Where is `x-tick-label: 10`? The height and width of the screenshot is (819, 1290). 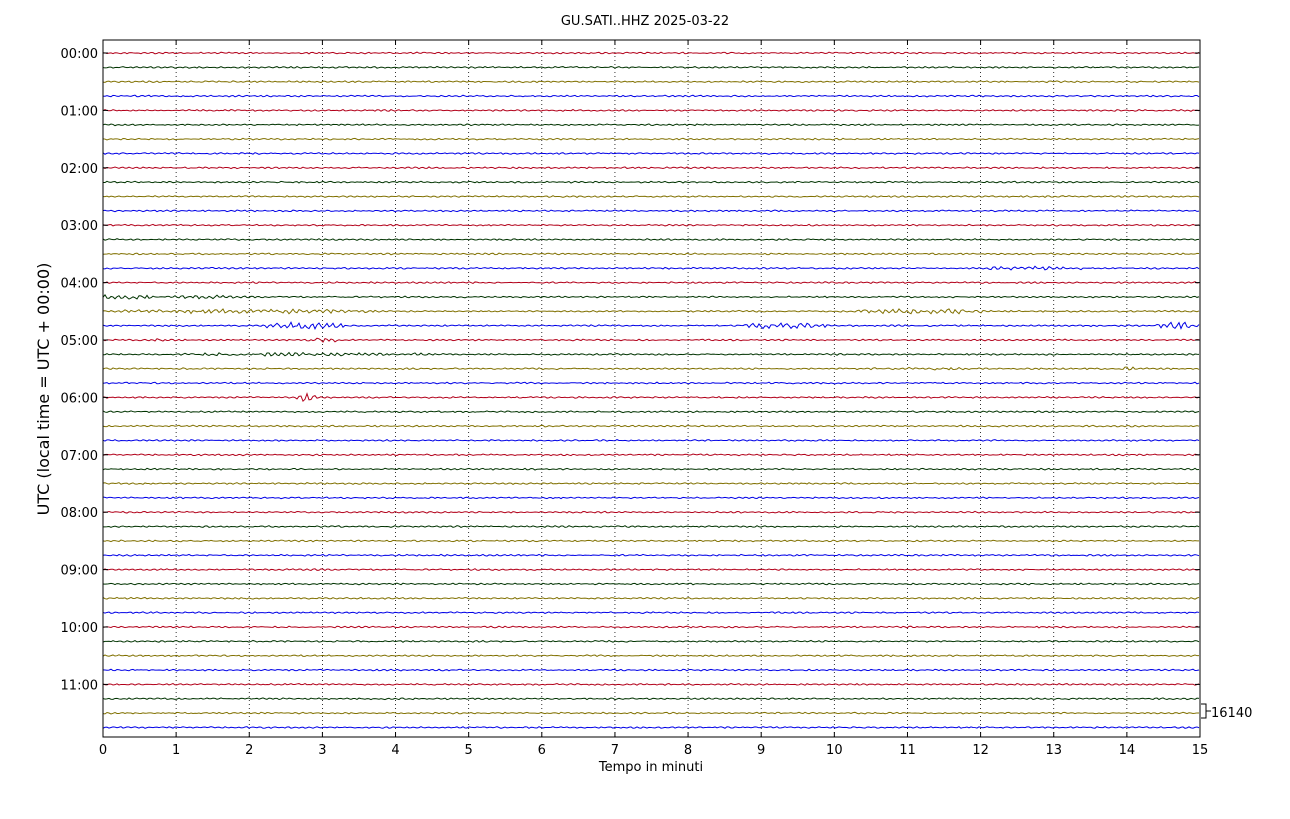 x-tick-label: 10 is located at coordinates (834, 750).